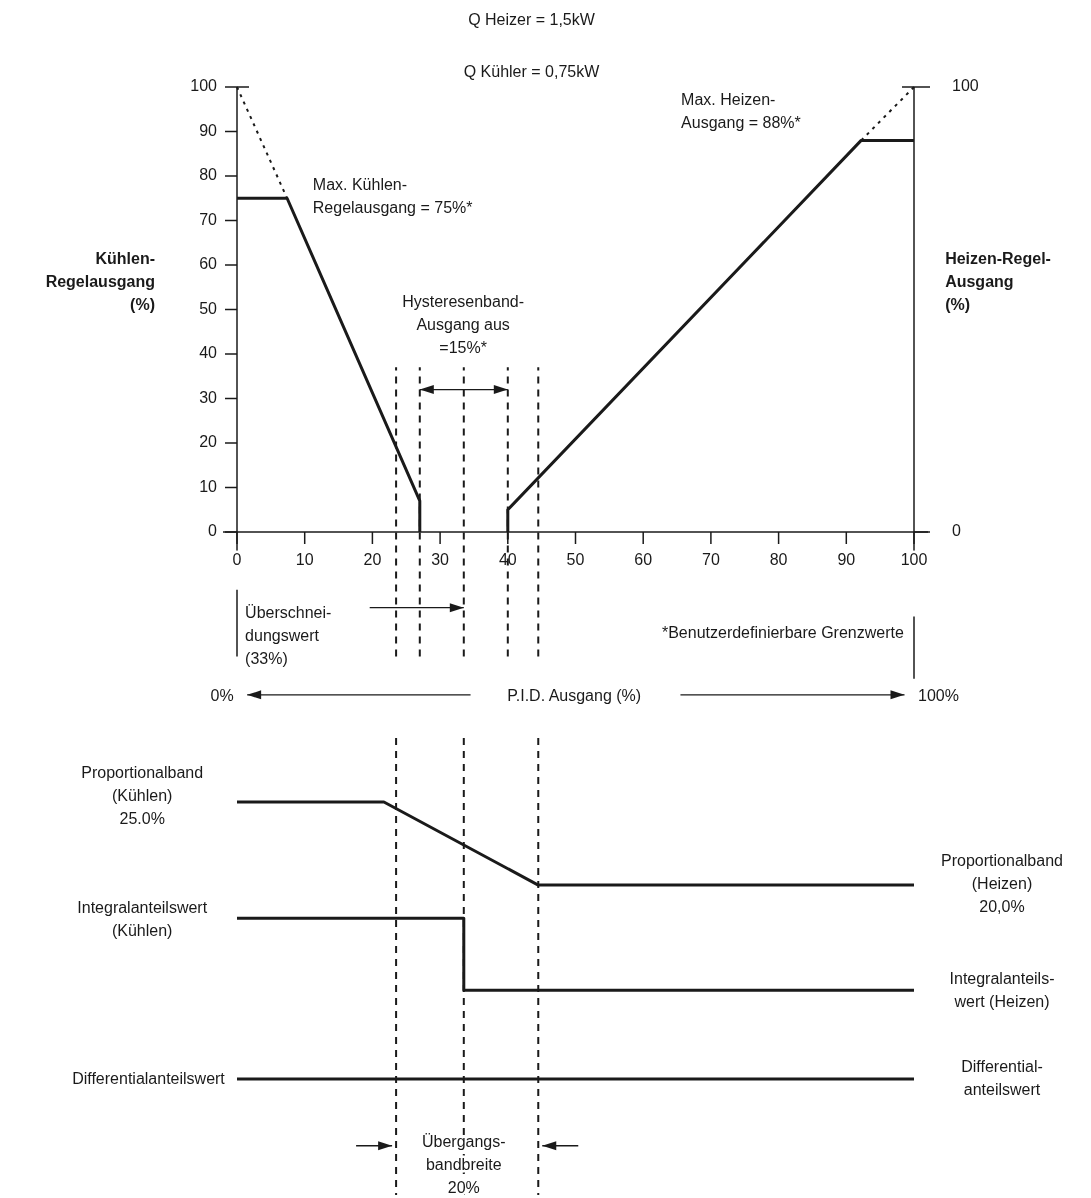 The image size is (1091, 1198). I want to click on annotation: Max. Kühlen- Regelausgang = 75%*, so click(392, 196).